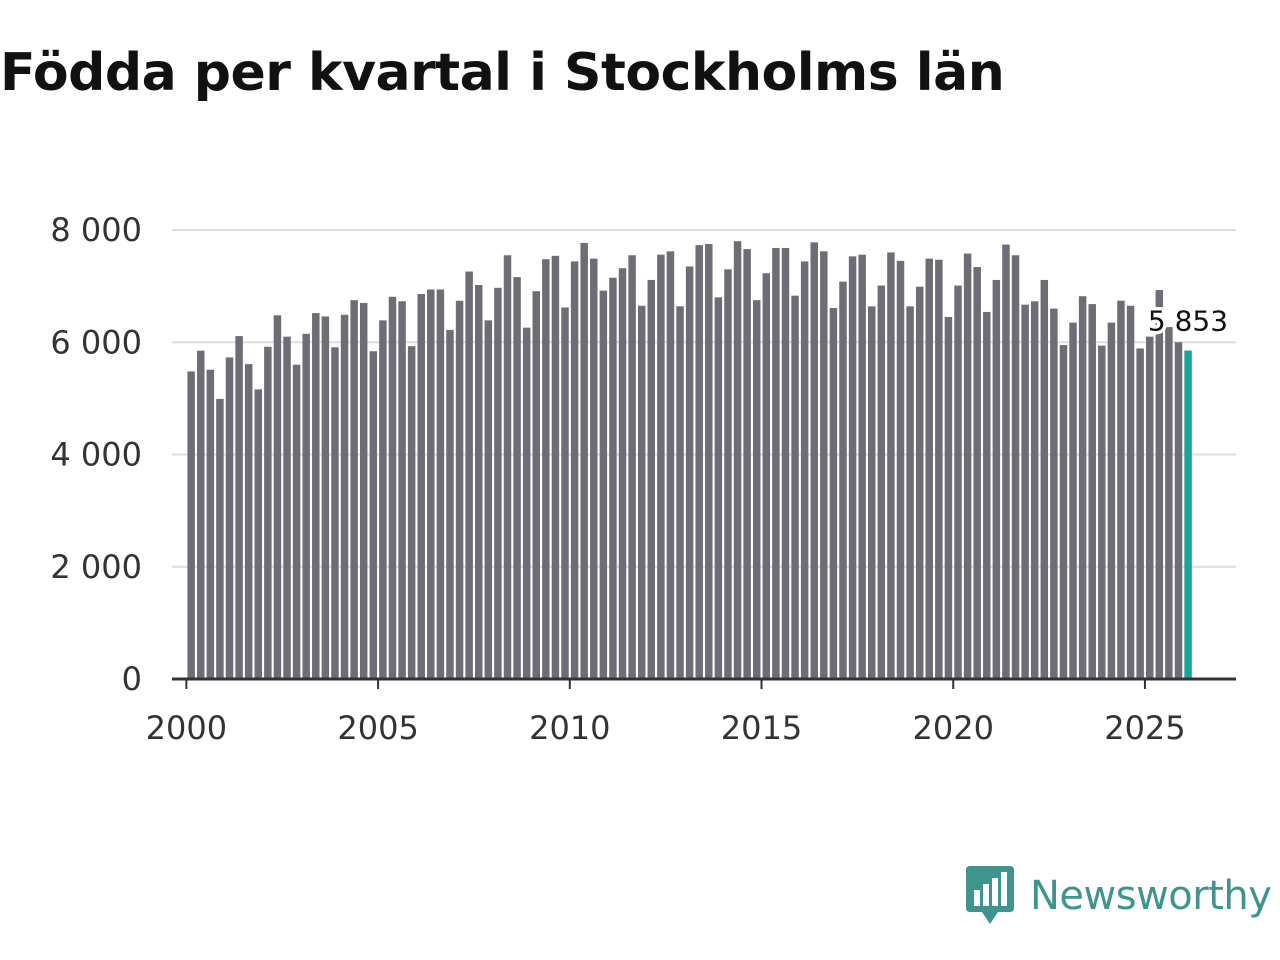  What do you see at coordinates (377, 728) in the screenshot?
I see `x-tick-label: 2005` at bounding box center [377, 728].